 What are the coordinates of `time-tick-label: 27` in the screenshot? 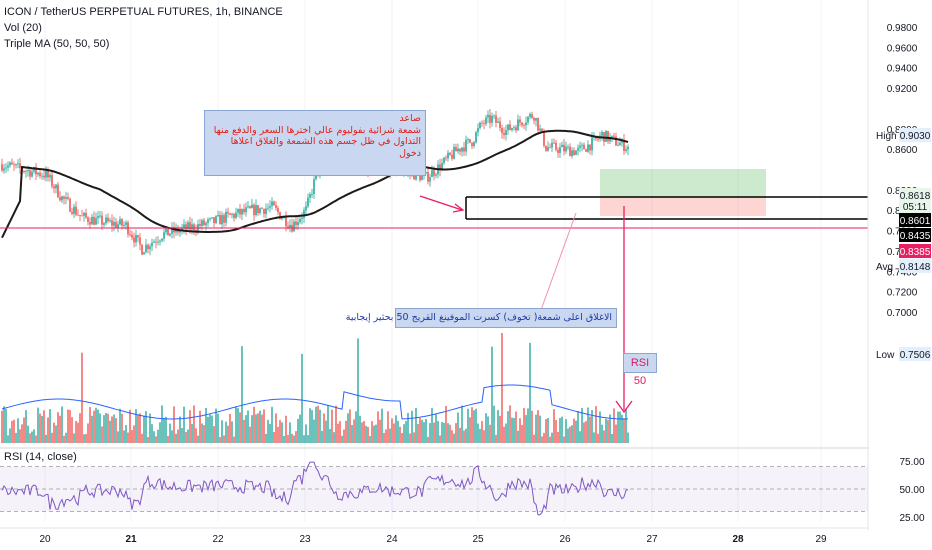 It's located at (652, 539).